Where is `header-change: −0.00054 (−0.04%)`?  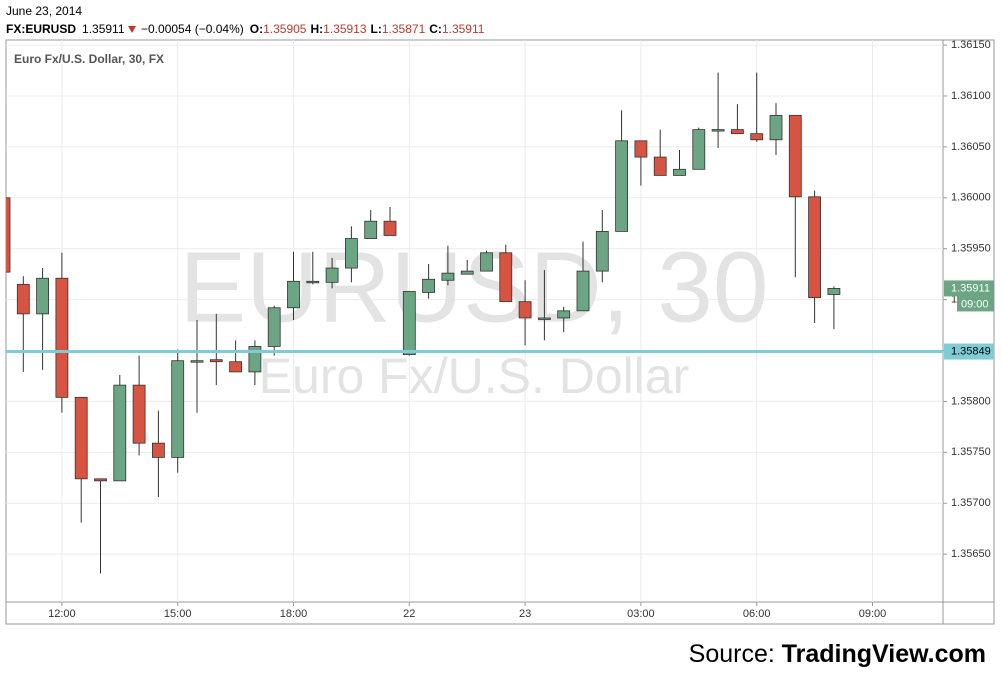
header-change: −0.00054 (−0.04%) is located at coordinates (192, 29).